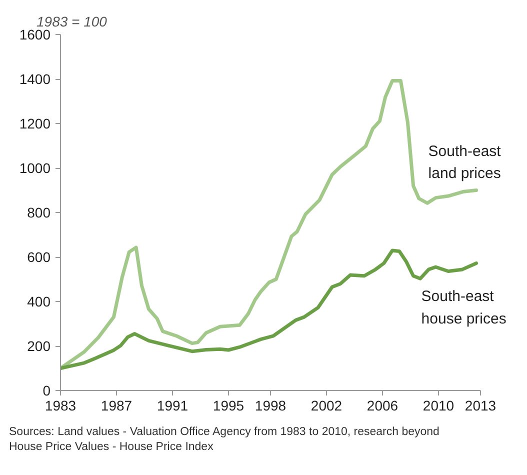 This screenshot has height=475, width=527. What do you see at coordinates (35, 79) in the screenshot?
I see `y-tick-label: 1400` at bounding box center [35, 79].